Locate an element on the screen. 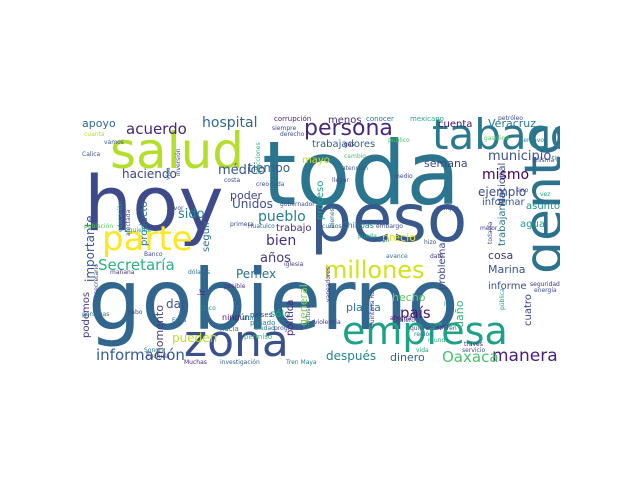 The image size is (640, 480). cloud-word: peso is located at coordinates (389, 218).